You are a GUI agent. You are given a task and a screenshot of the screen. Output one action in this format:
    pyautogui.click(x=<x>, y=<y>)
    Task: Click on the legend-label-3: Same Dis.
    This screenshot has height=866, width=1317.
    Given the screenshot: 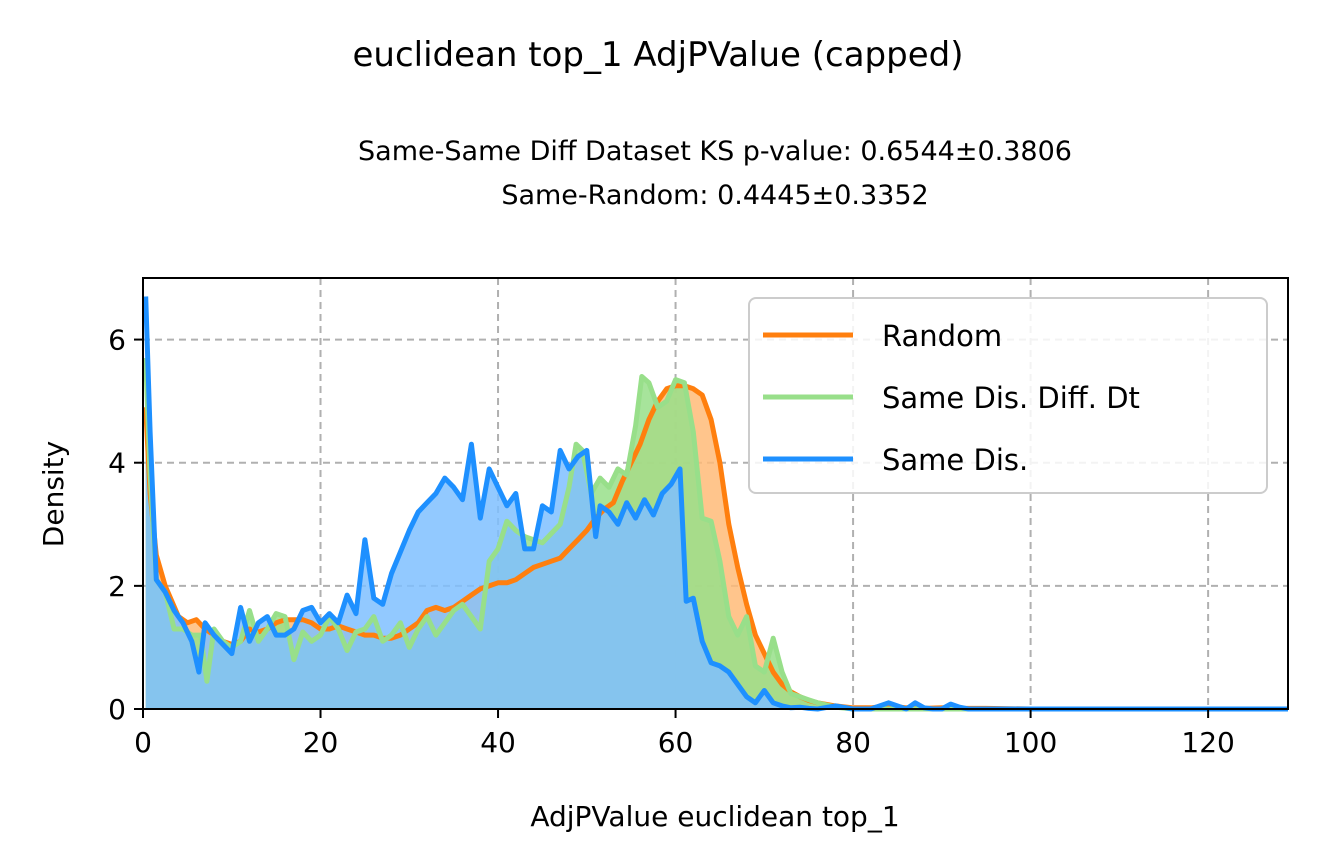 What is the action you would take?
    pyautogui.click(x=955, y=460)
    